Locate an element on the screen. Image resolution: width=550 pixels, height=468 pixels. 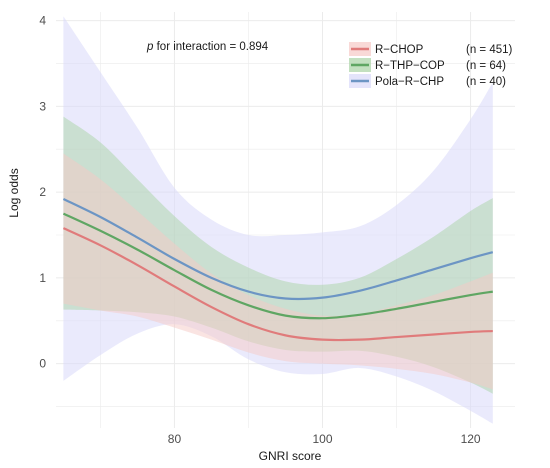
y-tick-label: 3 is located at coordinates (42, 106).